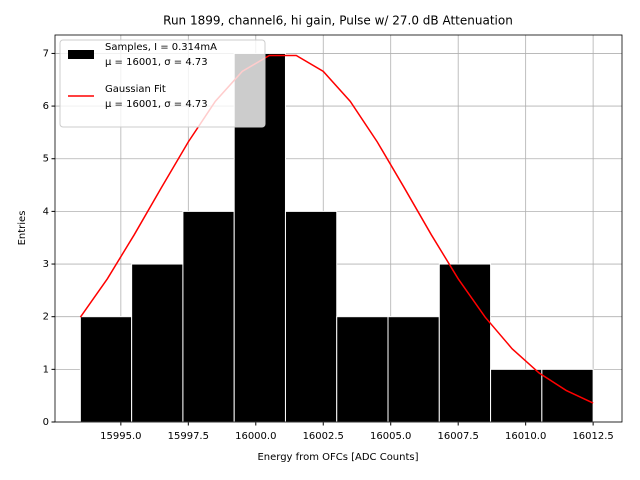 The image size is (640, 480). What do you see at coordinates (188, 436) in the screenshot?
I see `x-tick-label: 15997.5` at bounding box center [188, 436].